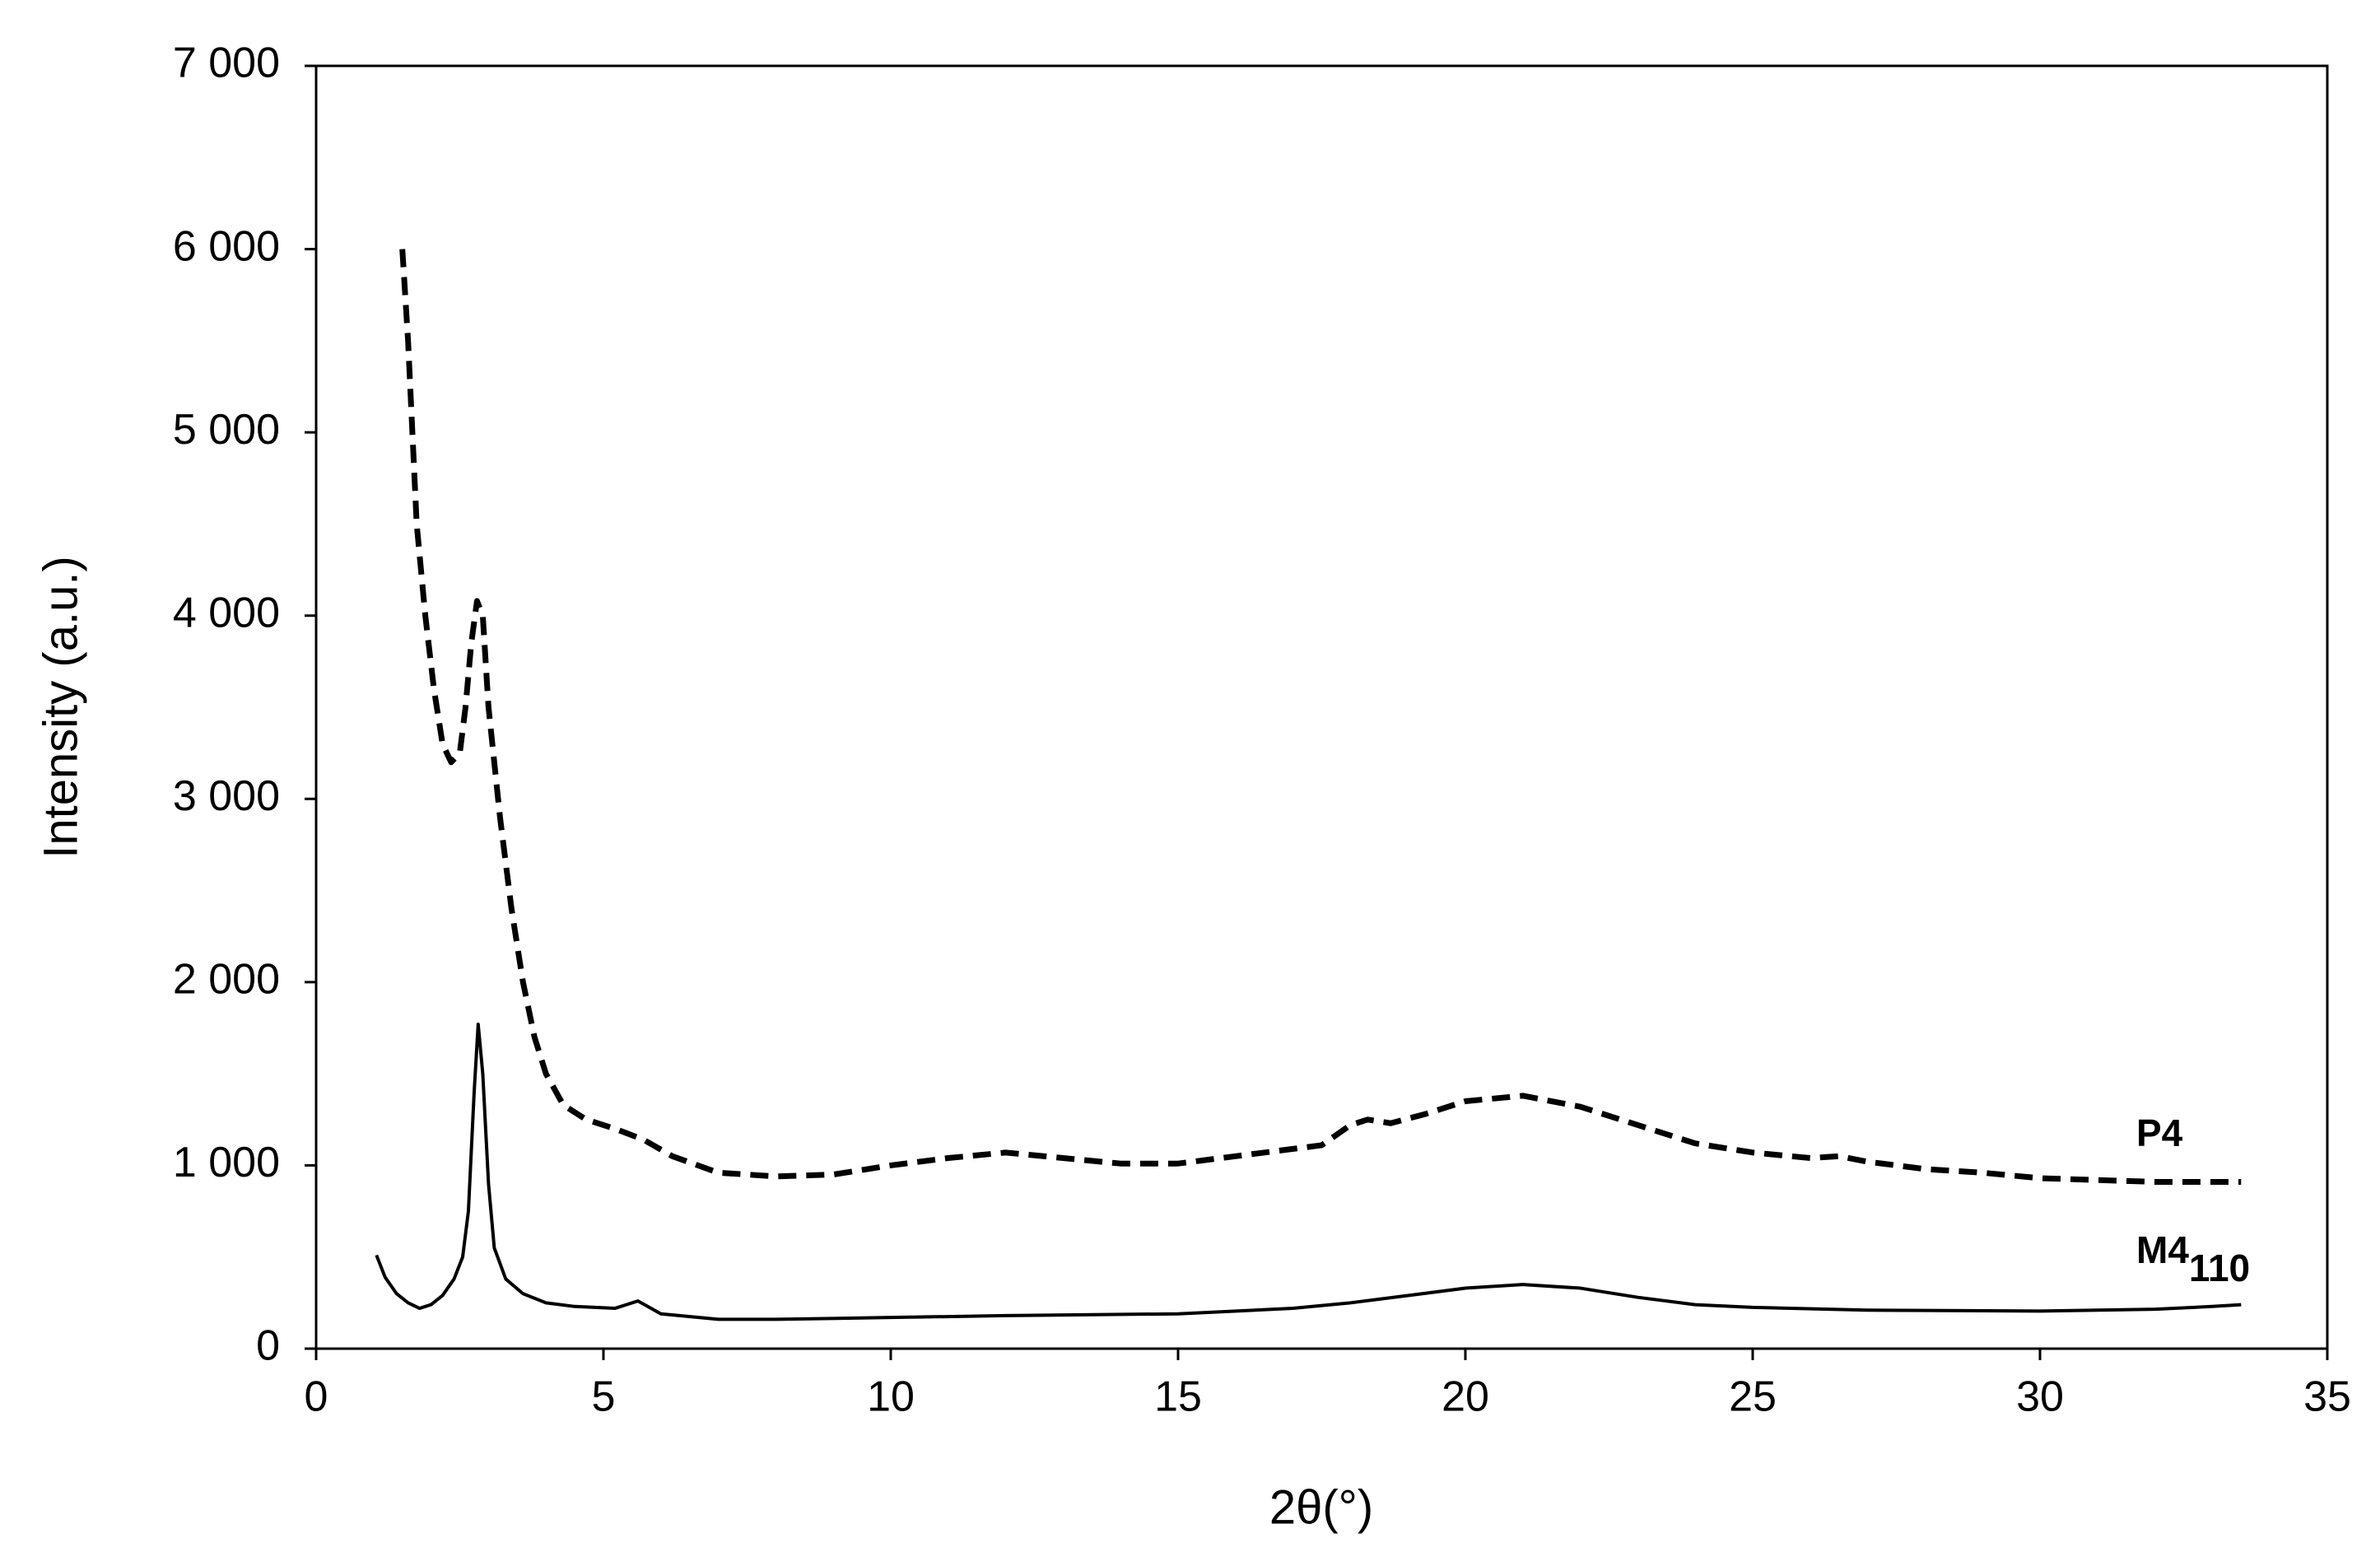  Describe the element at coordinates (226, 980) in the screenshot. I see `y-tick-label: 2 000` at that location.